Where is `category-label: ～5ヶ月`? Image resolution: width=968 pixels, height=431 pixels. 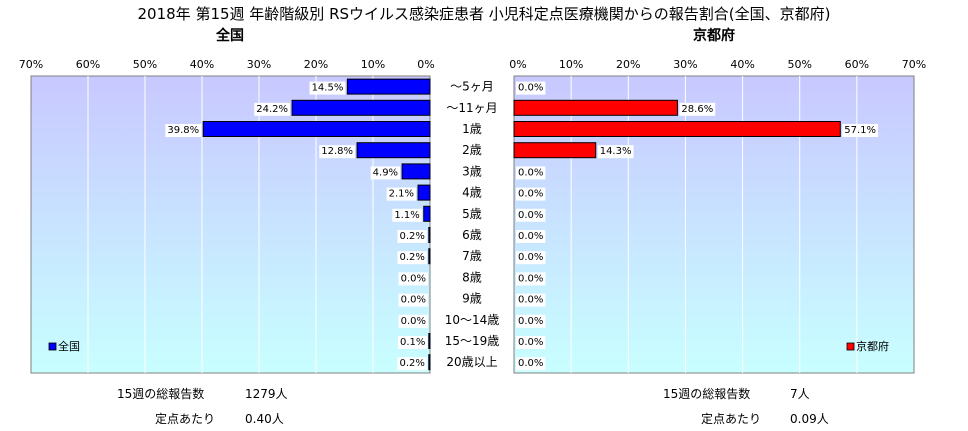
category-label: ～5ヶ月 is located at coordinates (472, 87).